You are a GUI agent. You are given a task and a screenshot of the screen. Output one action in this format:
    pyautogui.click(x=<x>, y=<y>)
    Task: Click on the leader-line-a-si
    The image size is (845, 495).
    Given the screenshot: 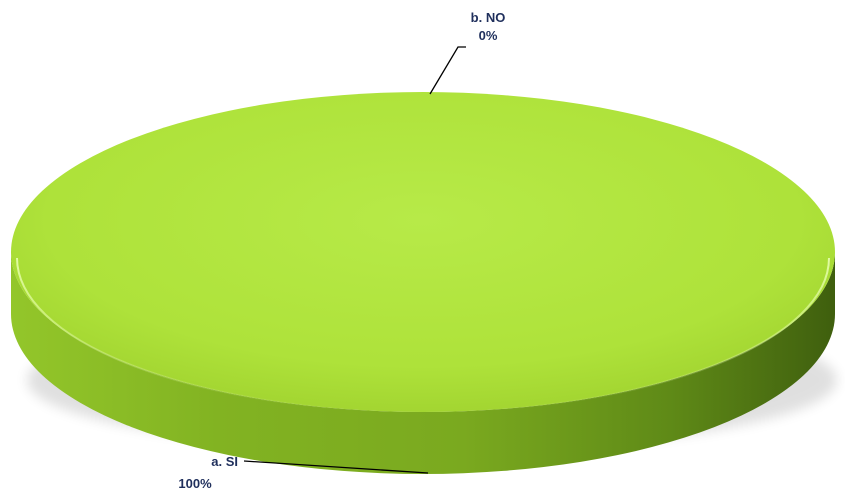 What is the action you would take?
    pyautogui.click(x=336, y=467)
    